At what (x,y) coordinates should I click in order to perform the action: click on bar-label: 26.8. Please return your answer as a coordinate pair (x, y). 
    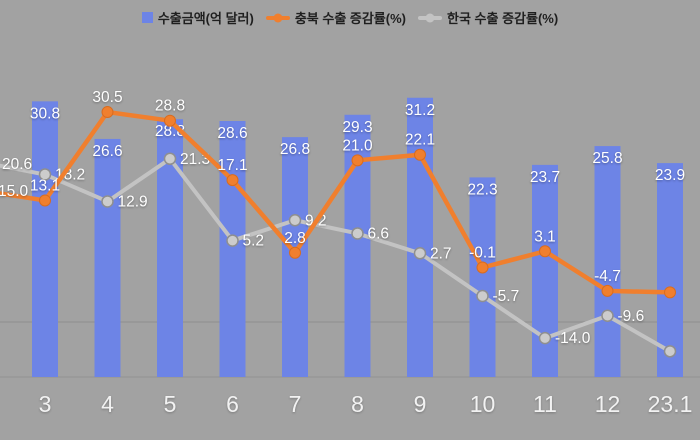
    Looking at the image, I should click on (295, 149).